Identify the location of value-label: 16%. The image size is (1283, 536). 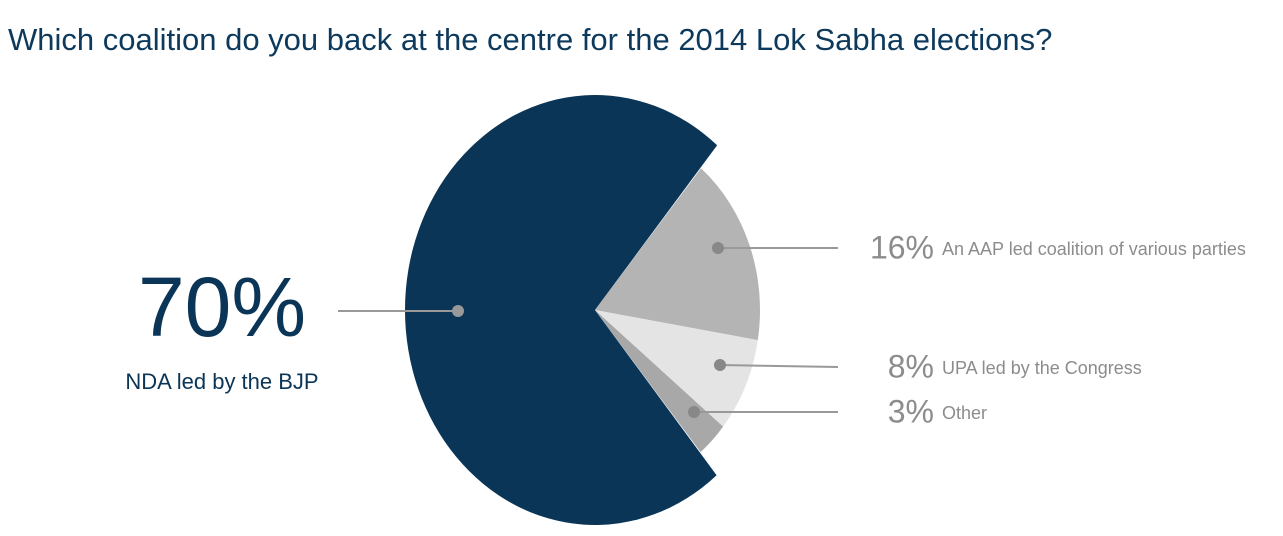
(902, 247).